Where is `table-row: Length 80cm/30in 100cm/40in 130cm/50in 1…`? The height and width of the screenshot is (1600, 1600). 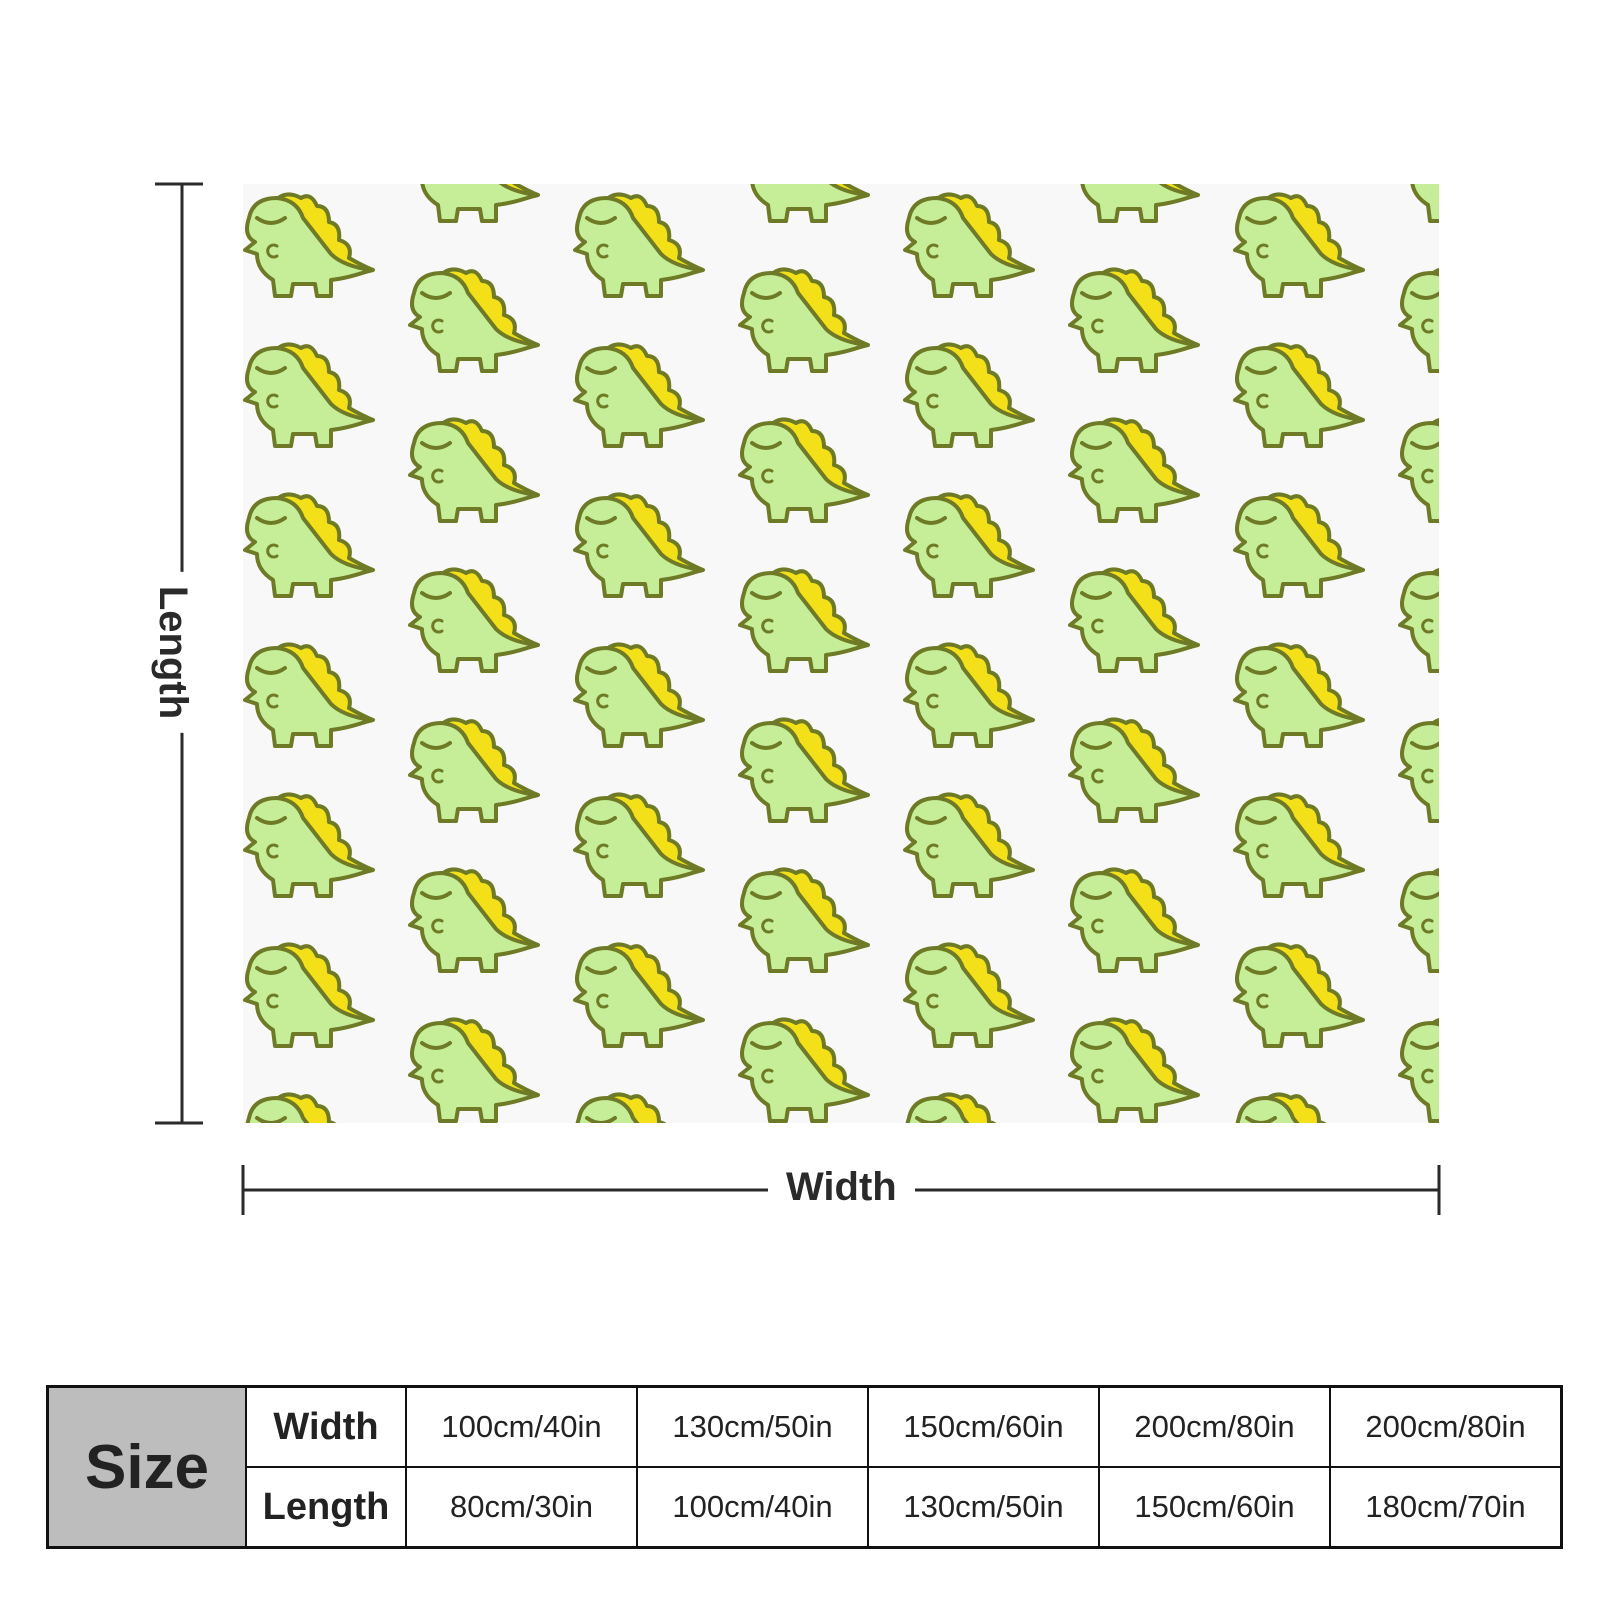
table-row: Length 80cm/30in 100cm/40in 130cm/50in 1… is located at coordinates (805, 1507).